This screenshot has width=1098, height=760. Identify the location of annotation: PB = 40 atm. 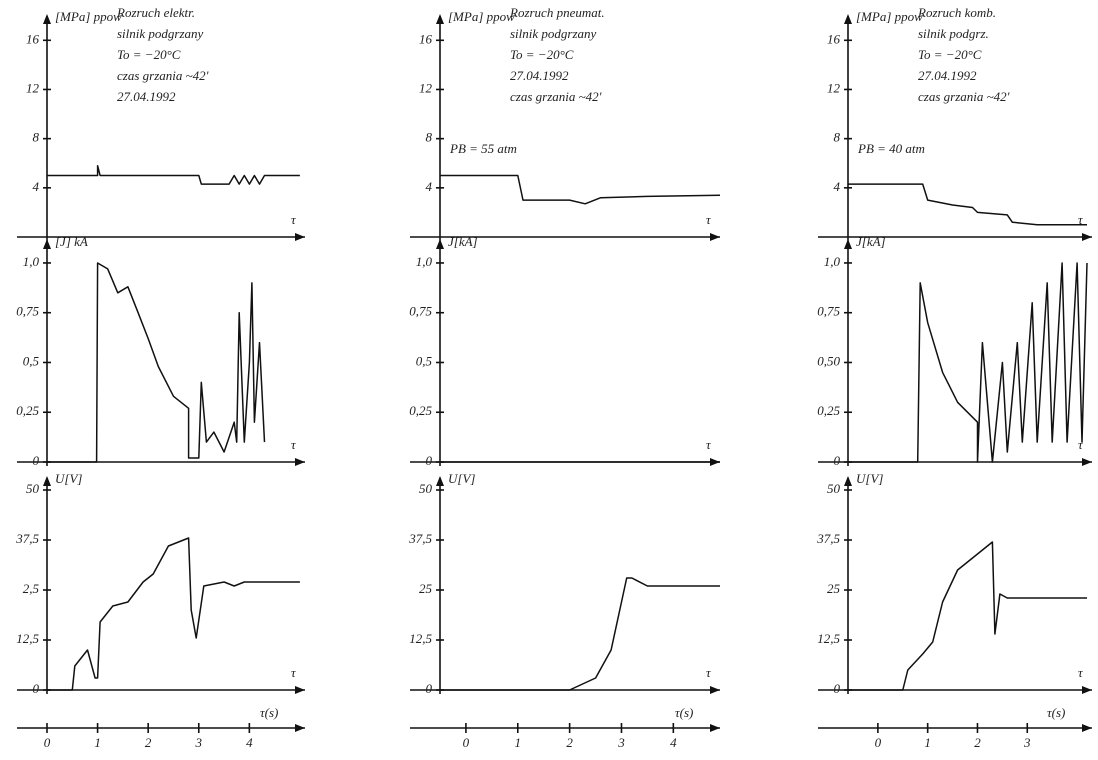
(891, 148).